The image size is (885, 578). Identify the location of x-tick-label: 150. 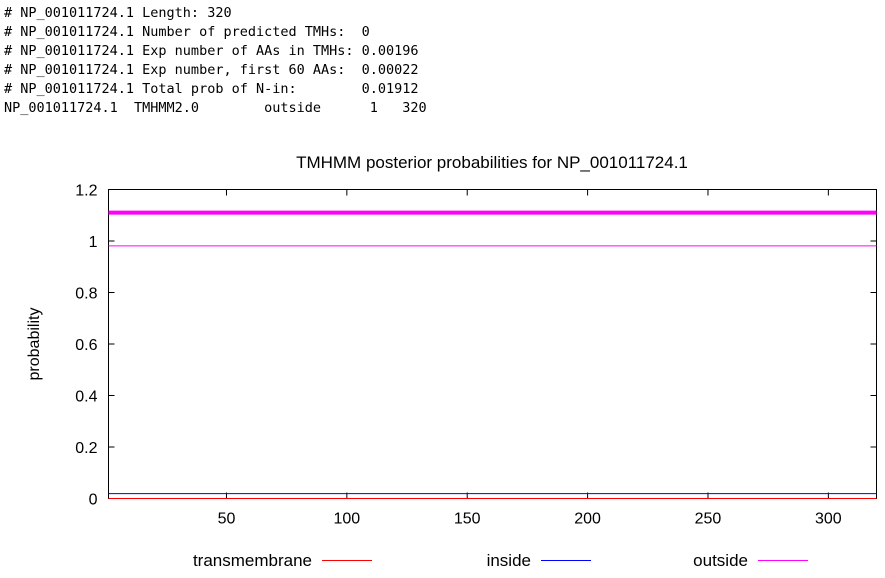
(467, 519).